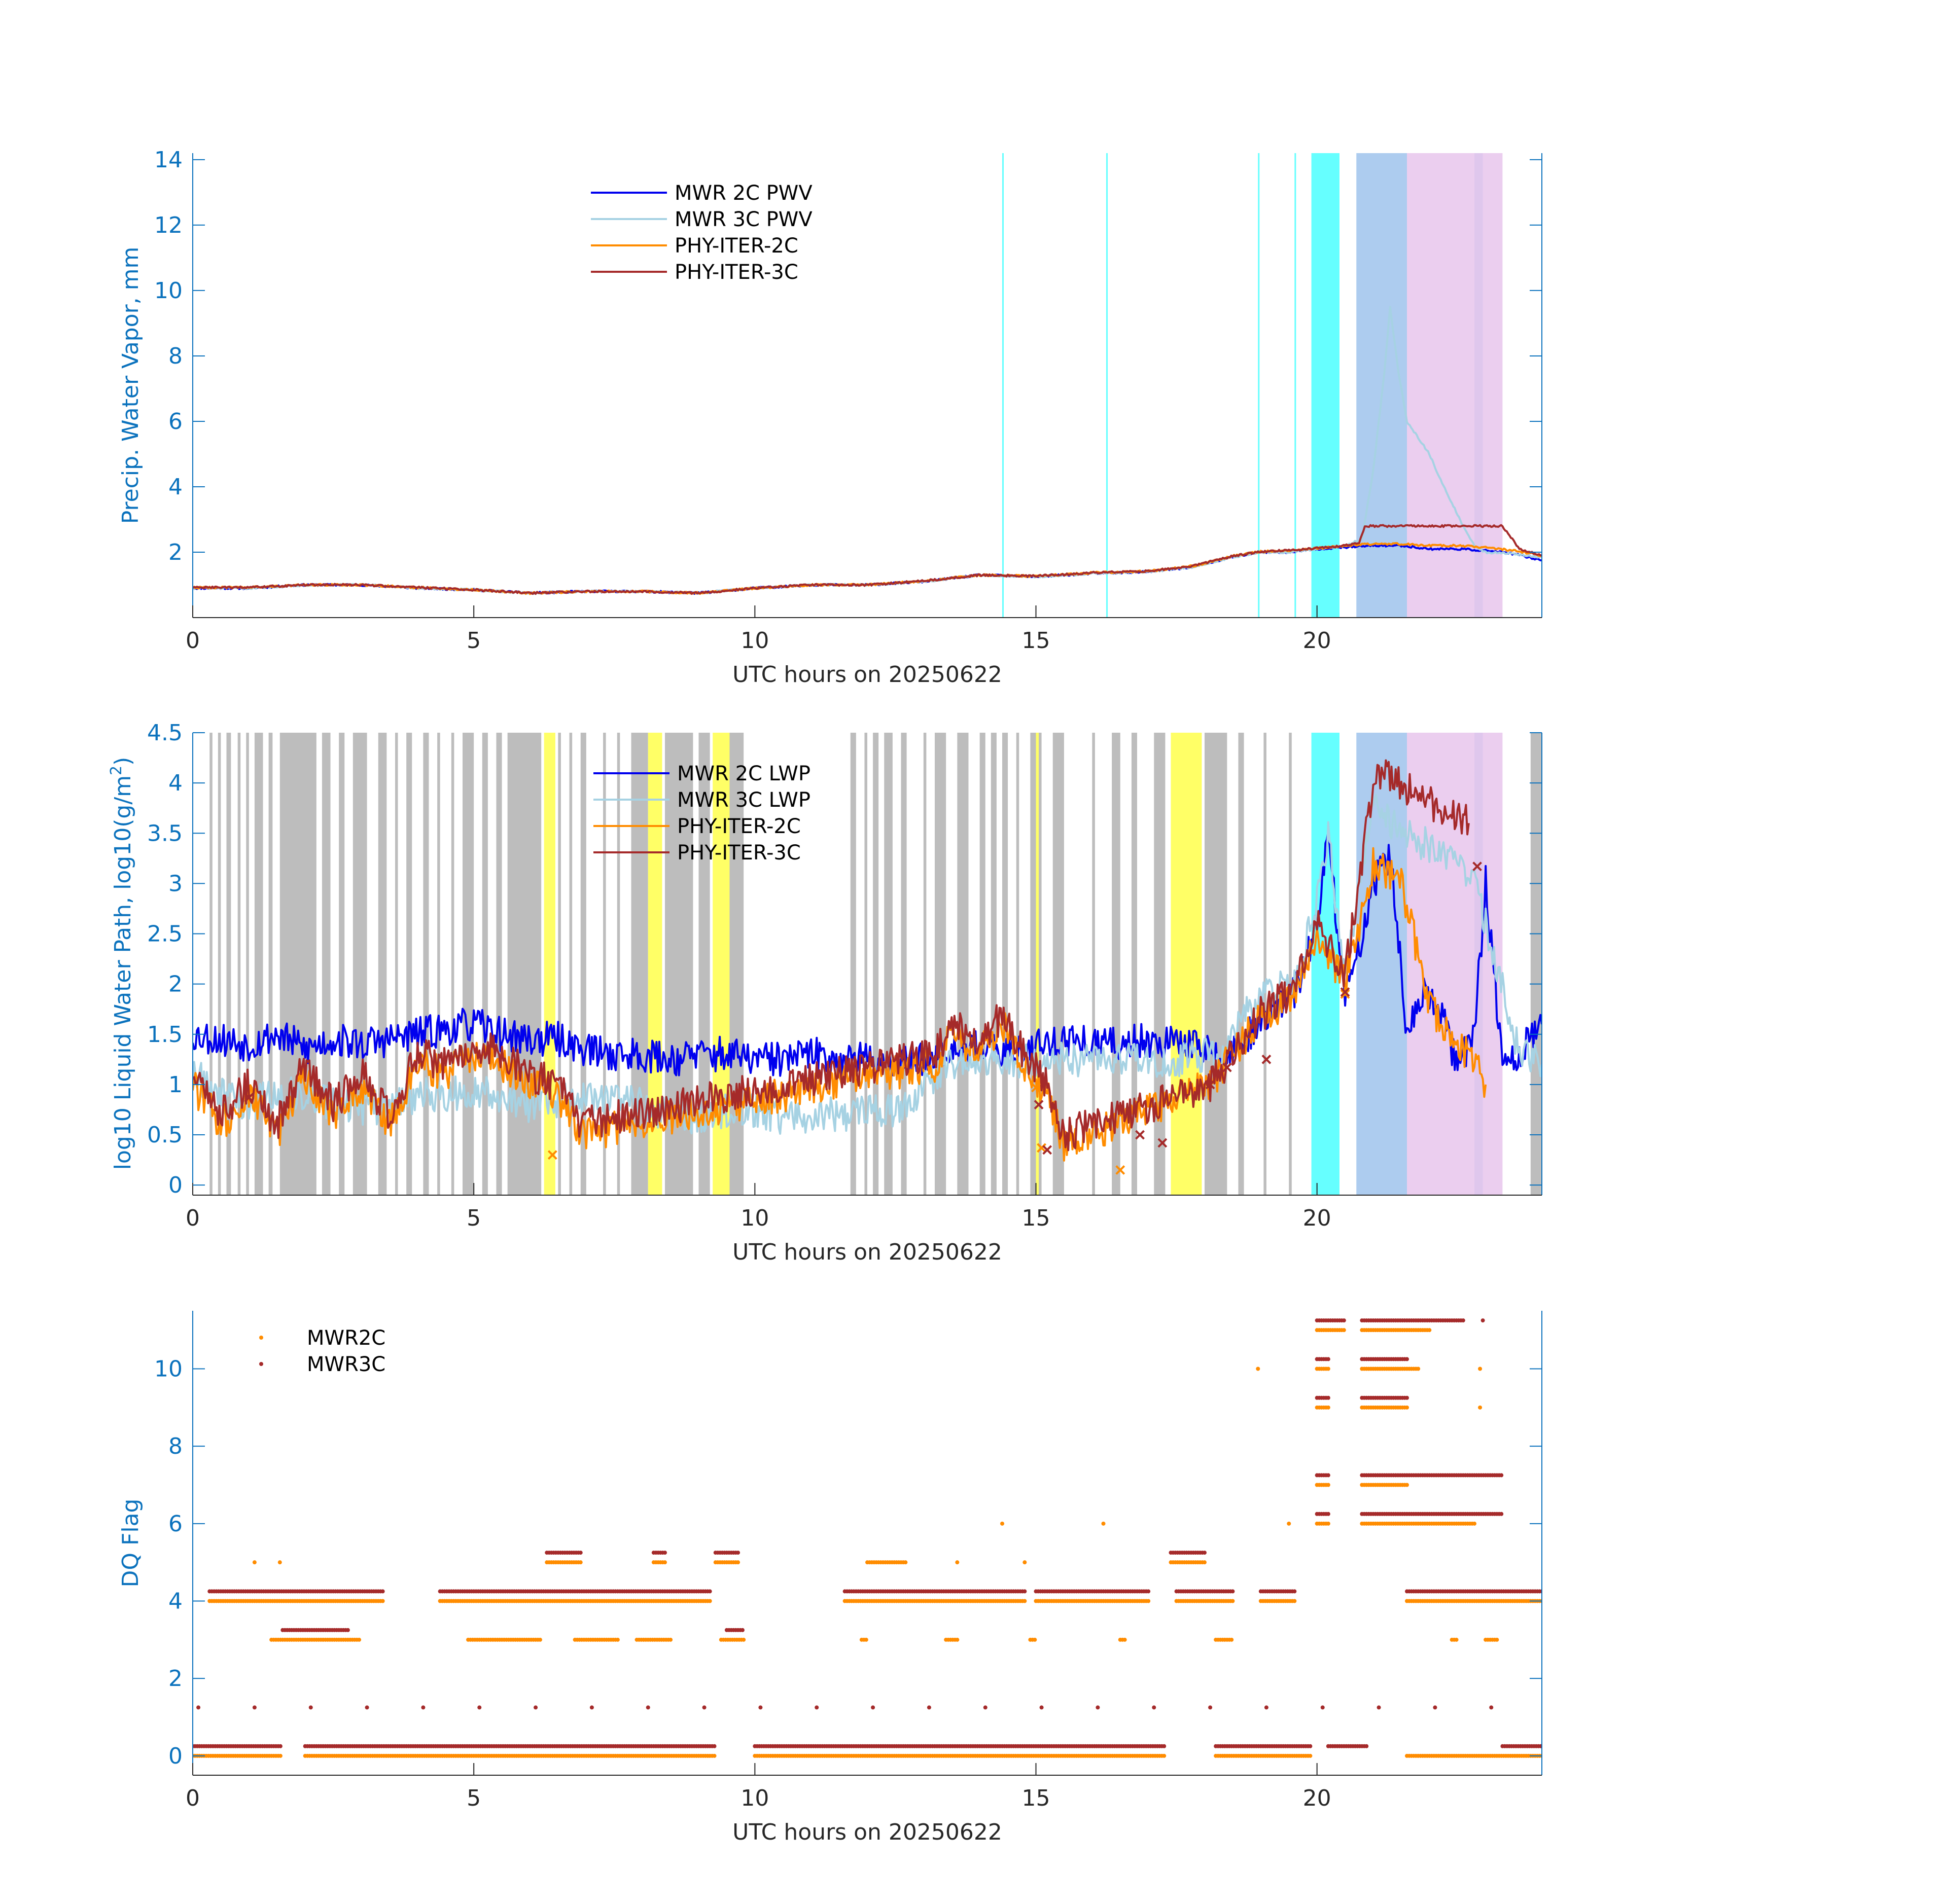  Describe the element at coordinates (175, 1756) in the screenshot. I see `y-tick-label: 0` at that location.